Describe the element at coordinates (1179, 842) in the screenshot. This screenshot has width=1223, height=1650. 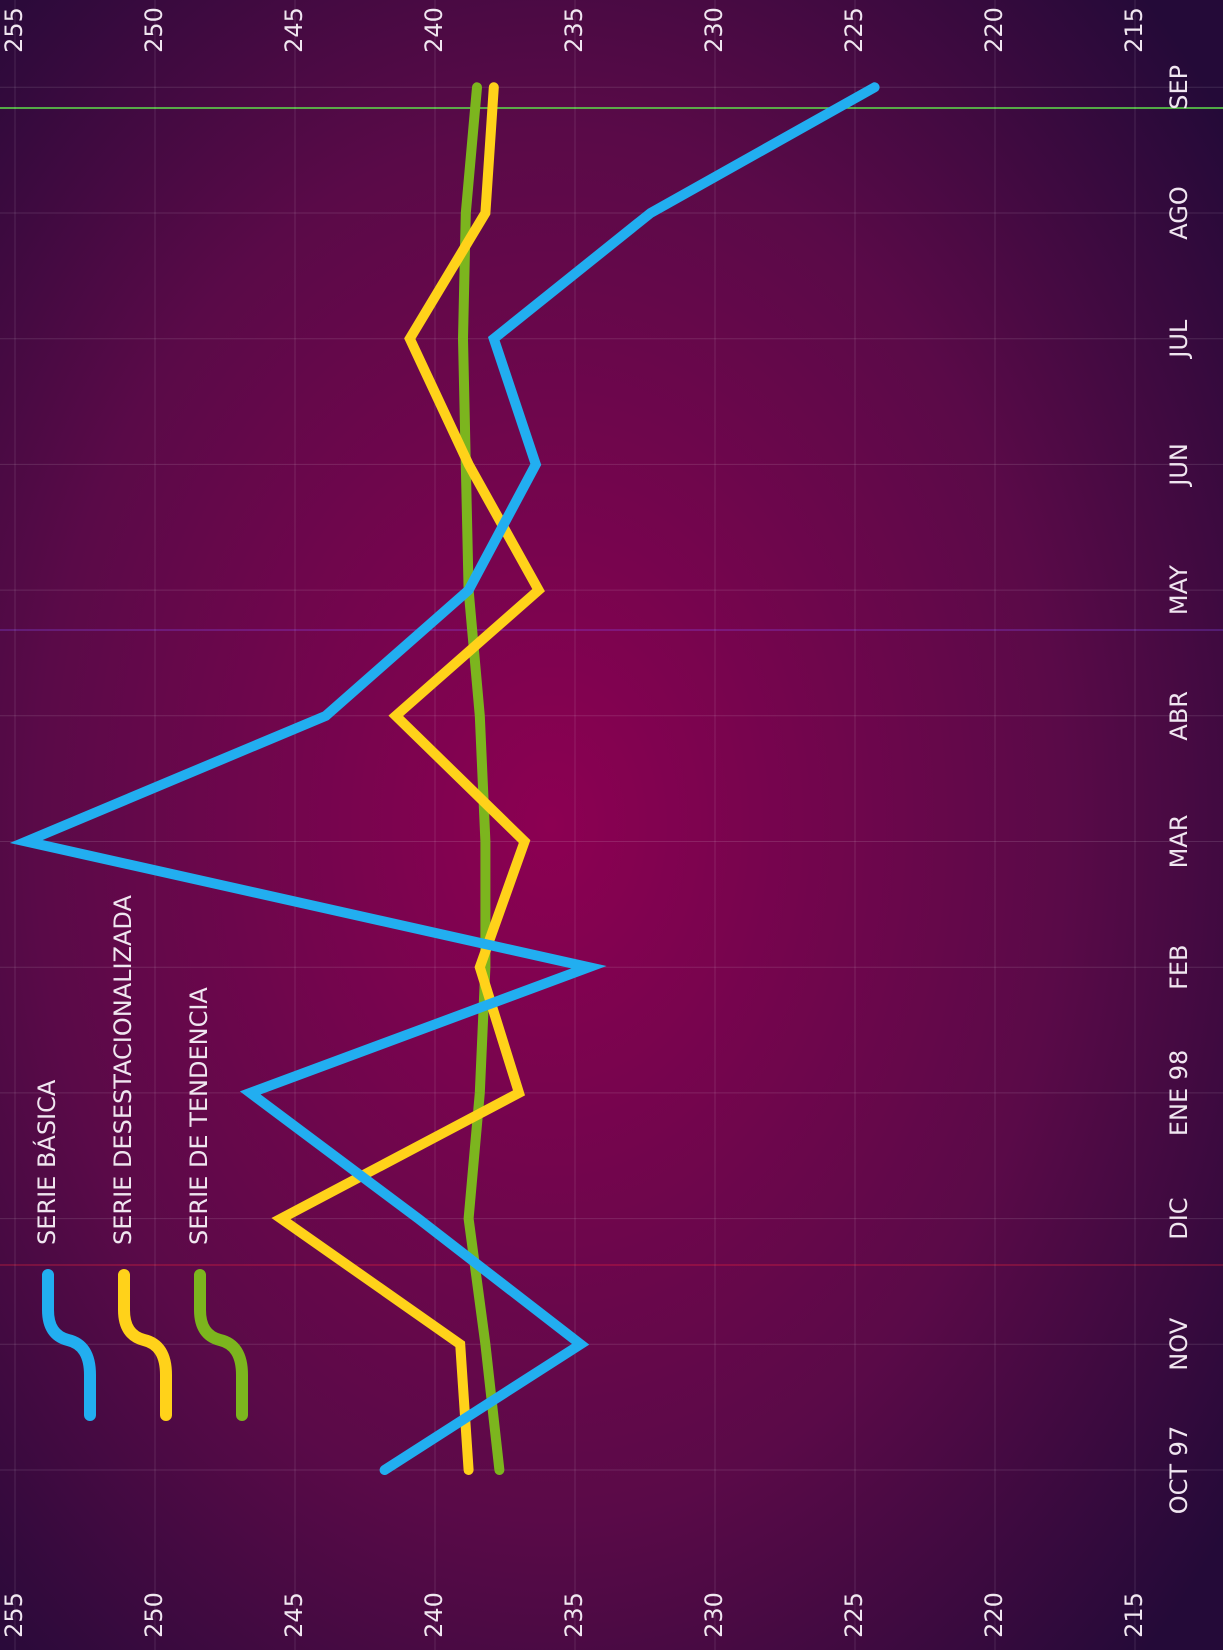
I see `category-label: MAR` at that location.